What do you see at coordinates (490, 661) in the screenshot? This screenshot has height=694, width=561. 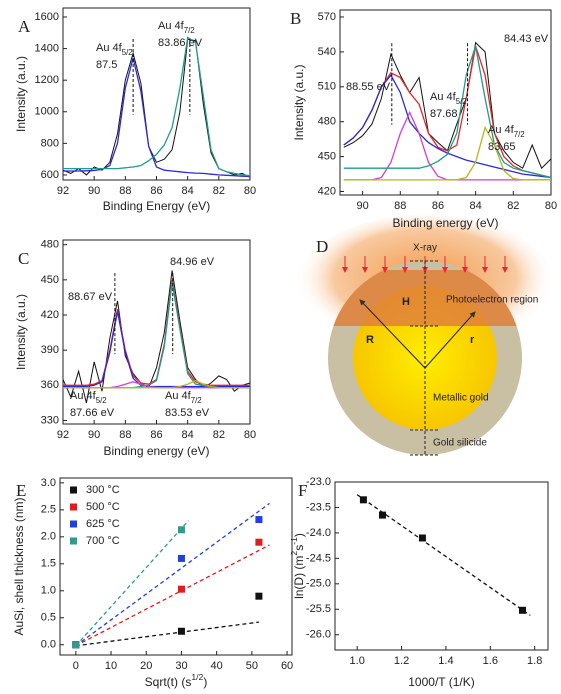 I see `x-tick-label: 1.6` at bounding box center [490, 661].